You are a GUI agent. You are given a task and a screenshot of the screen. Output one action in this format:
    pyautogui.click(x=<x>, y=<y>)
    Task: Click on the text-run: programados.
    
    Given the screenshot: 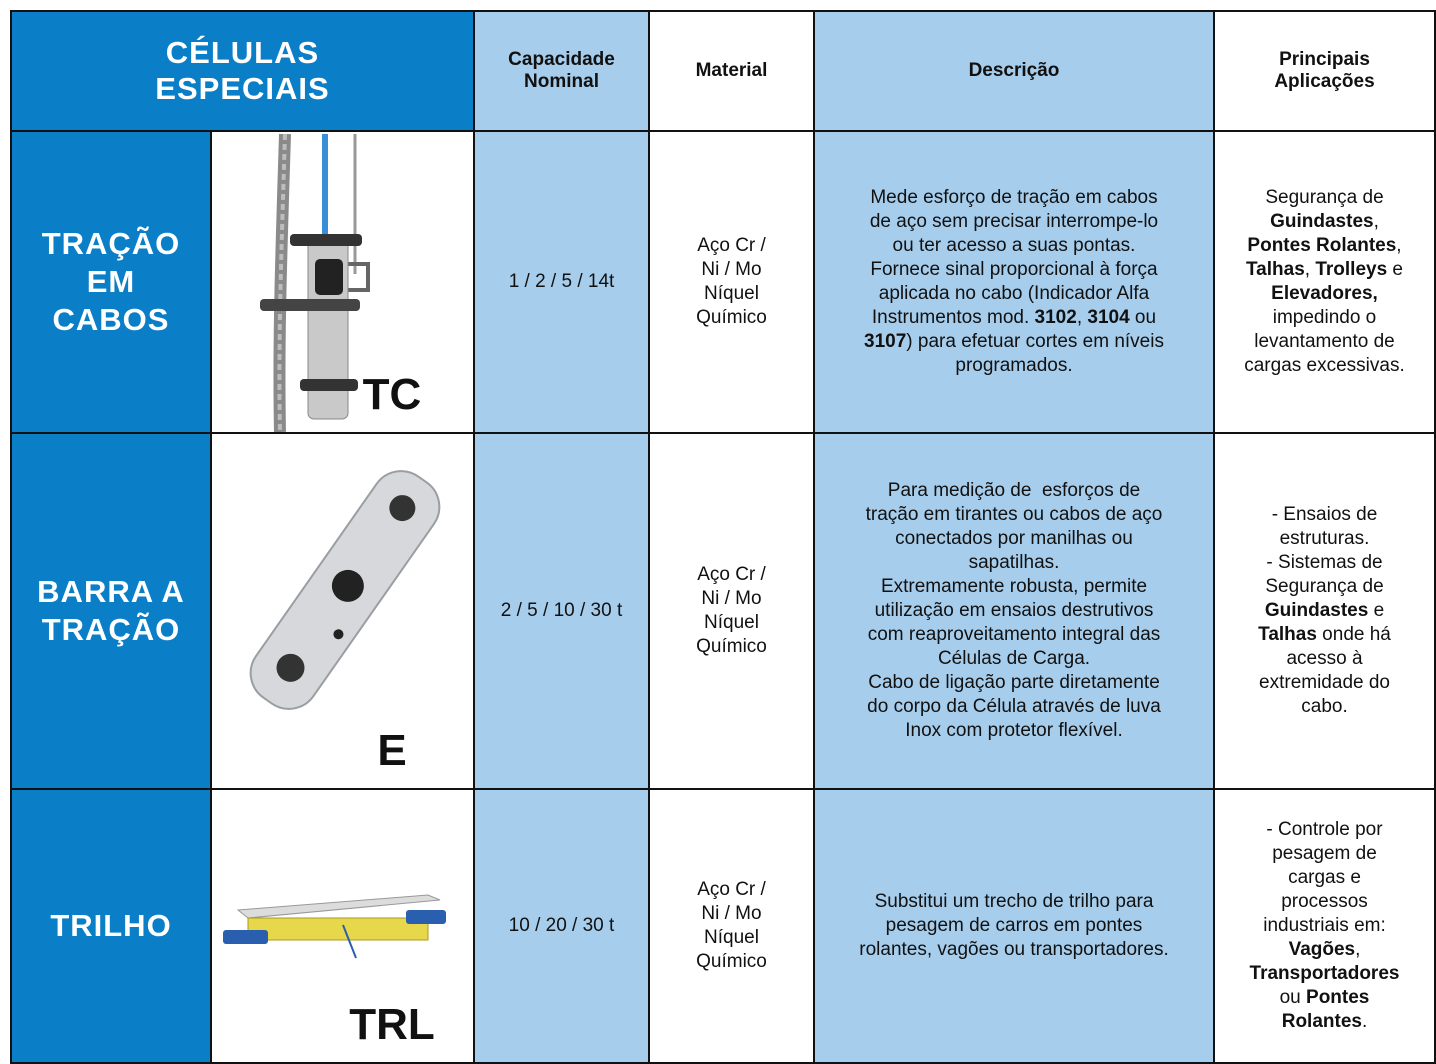 What is the action you would take?
    pyautogui.click(x=1014, y=365)
    